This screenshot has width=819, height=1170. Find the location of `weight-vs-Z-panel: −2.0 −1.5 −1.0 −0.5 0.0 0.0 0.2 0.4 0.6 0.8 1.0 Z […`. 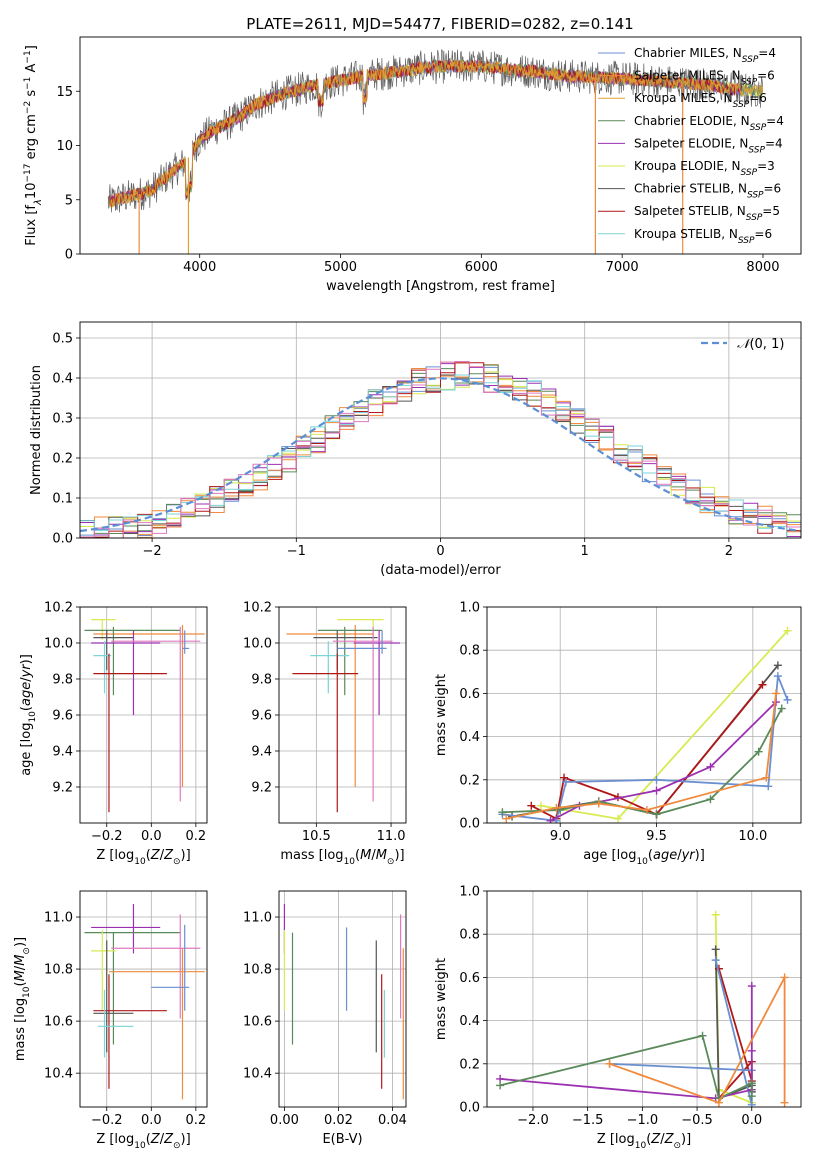

weight-vs-Z-panel: −2.0 −1.5 −1.0 −0.5 0.0 0.0 0.2 0.4 0.6 0.8 1.0 Z [… is located at coordinates (618, 1018).